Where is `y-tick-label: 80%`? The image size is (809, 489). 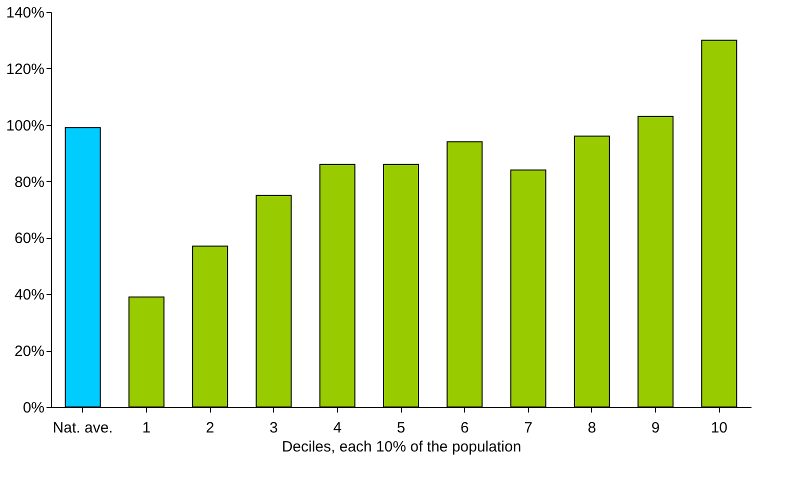 y-tick-label: 80% is located at coordinates (29, 182).